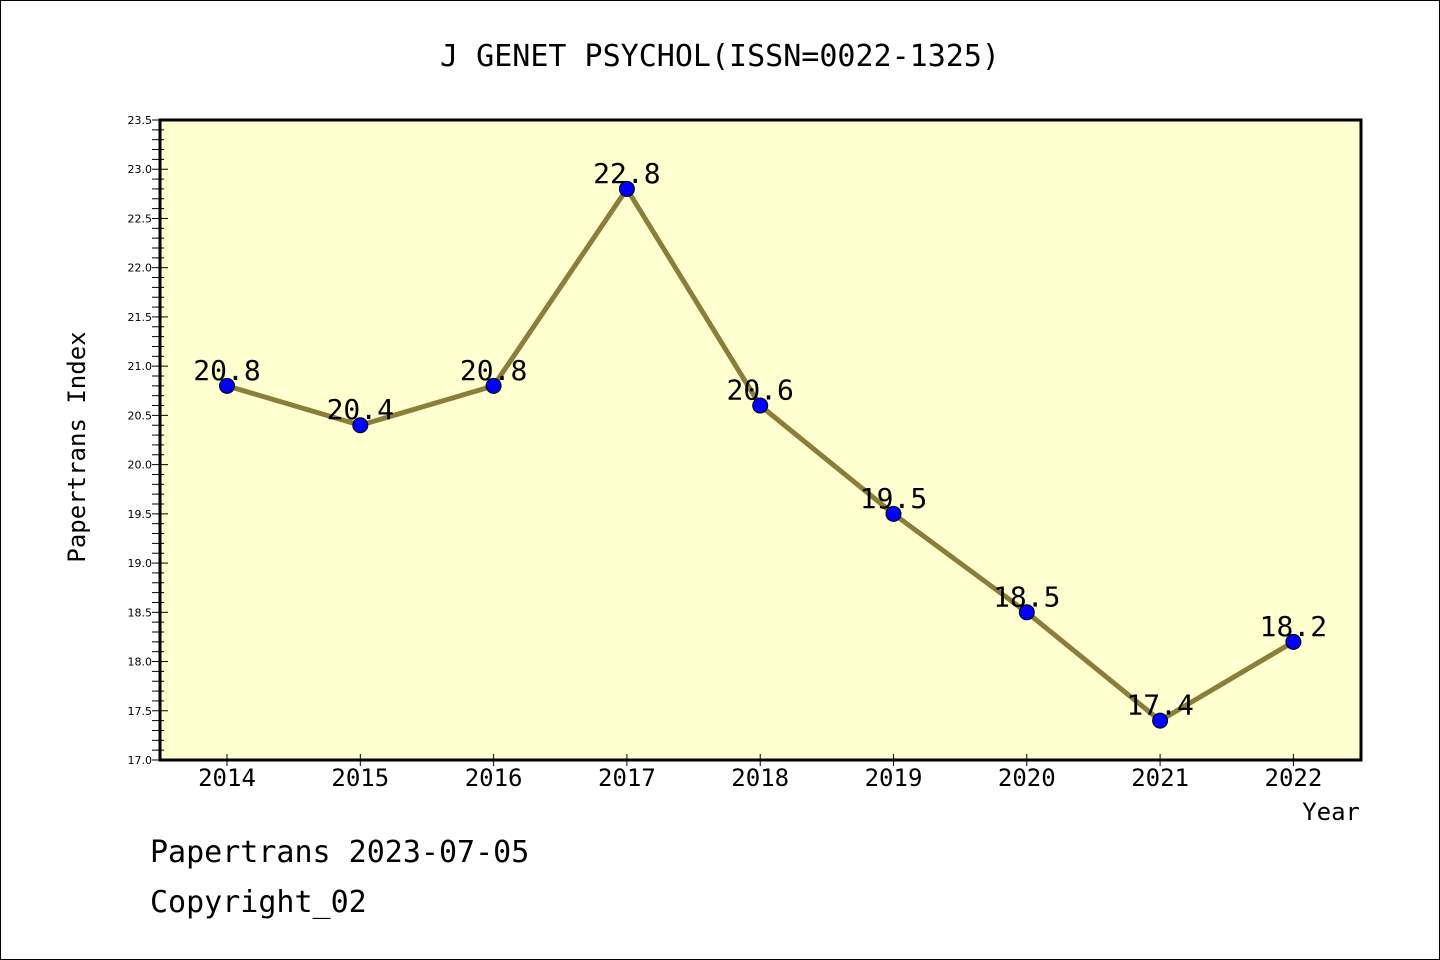 This screenshot has height=960, width=1440. I want to click on y-tick-label: 20.5, so click(140, 415).